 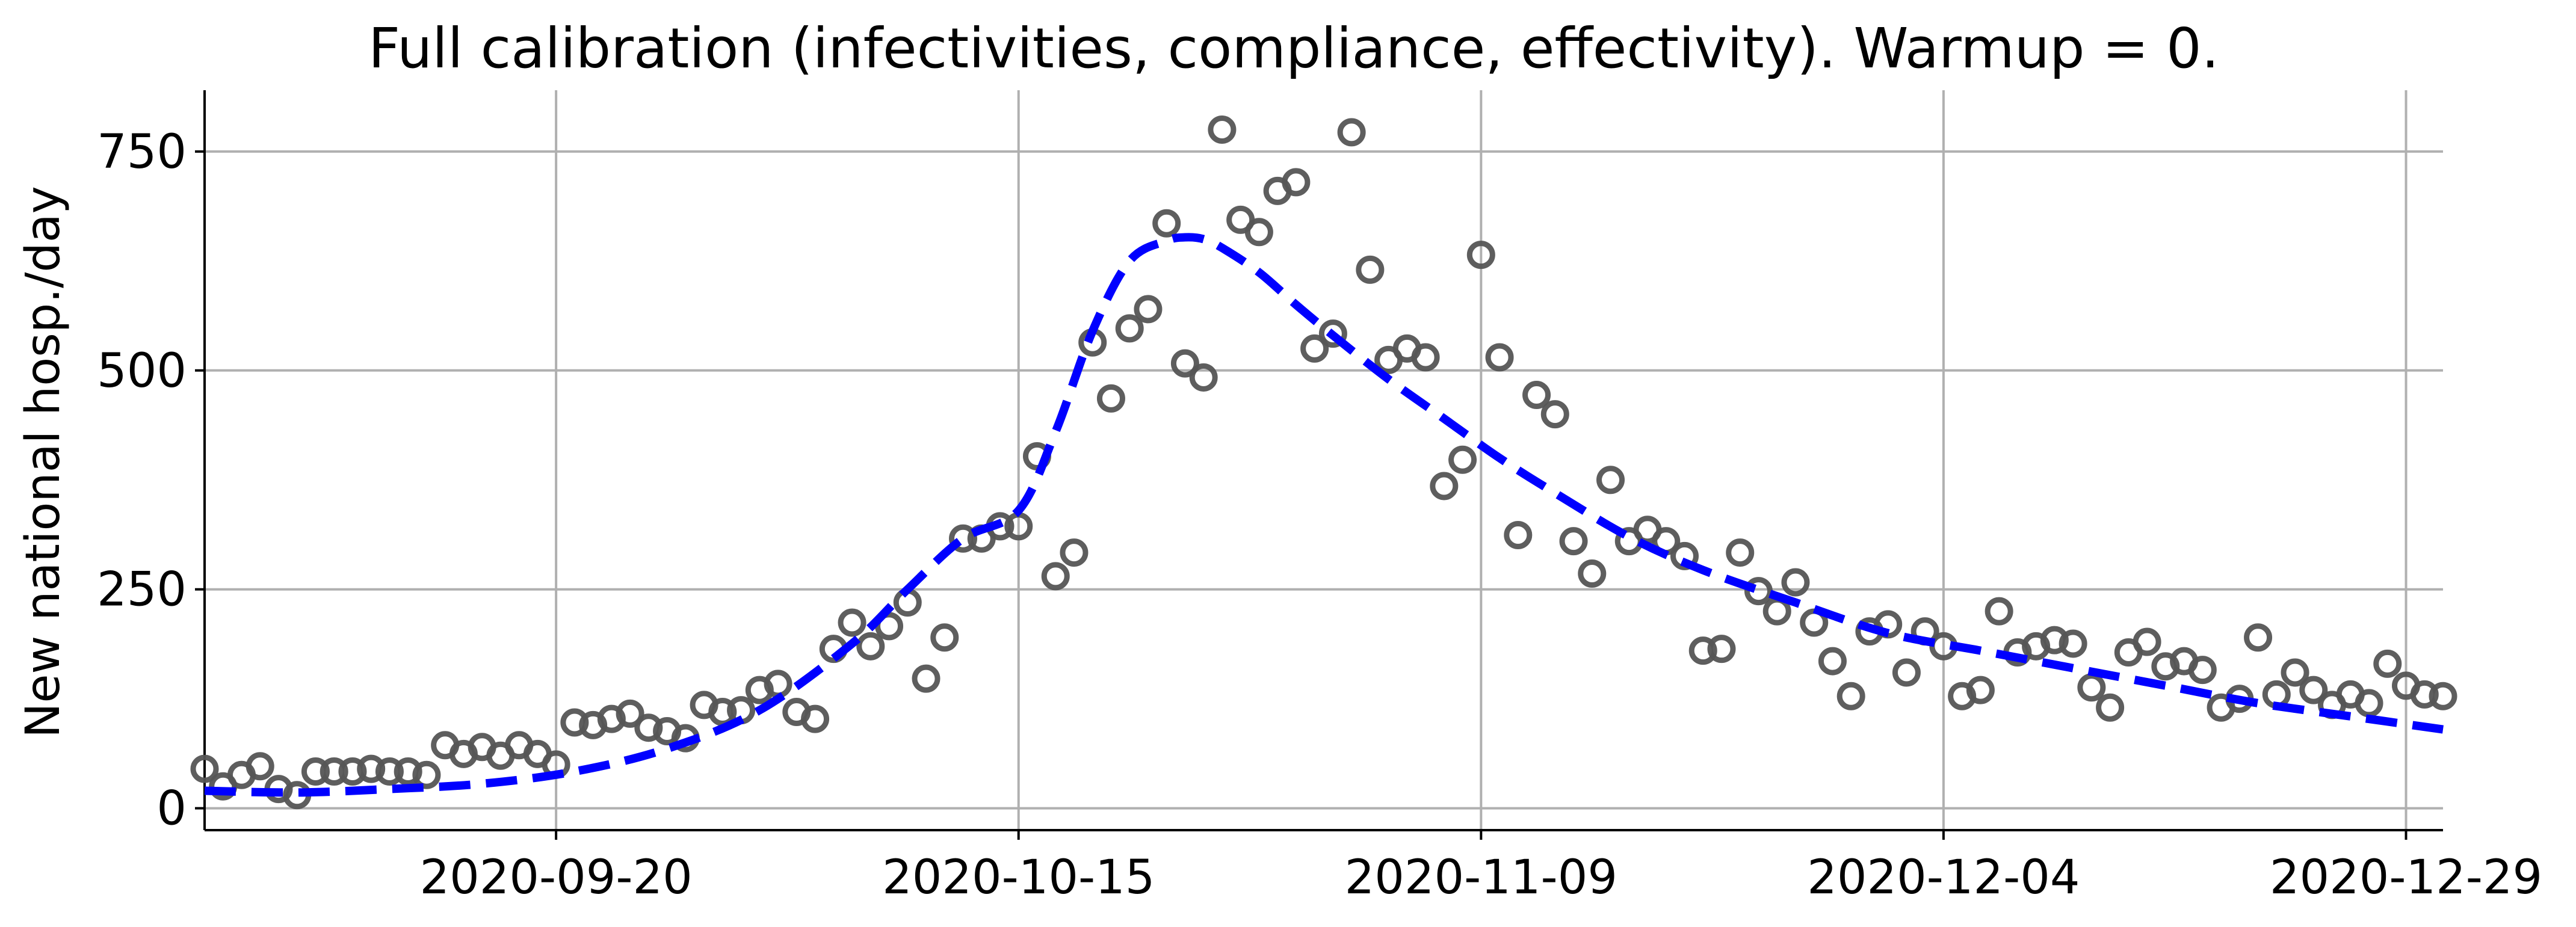 What do you see at coordinates (1943, 878) in the screenshot?
I see `x-tick-label: 2020-12-04` at bounding box center [1943, 878].